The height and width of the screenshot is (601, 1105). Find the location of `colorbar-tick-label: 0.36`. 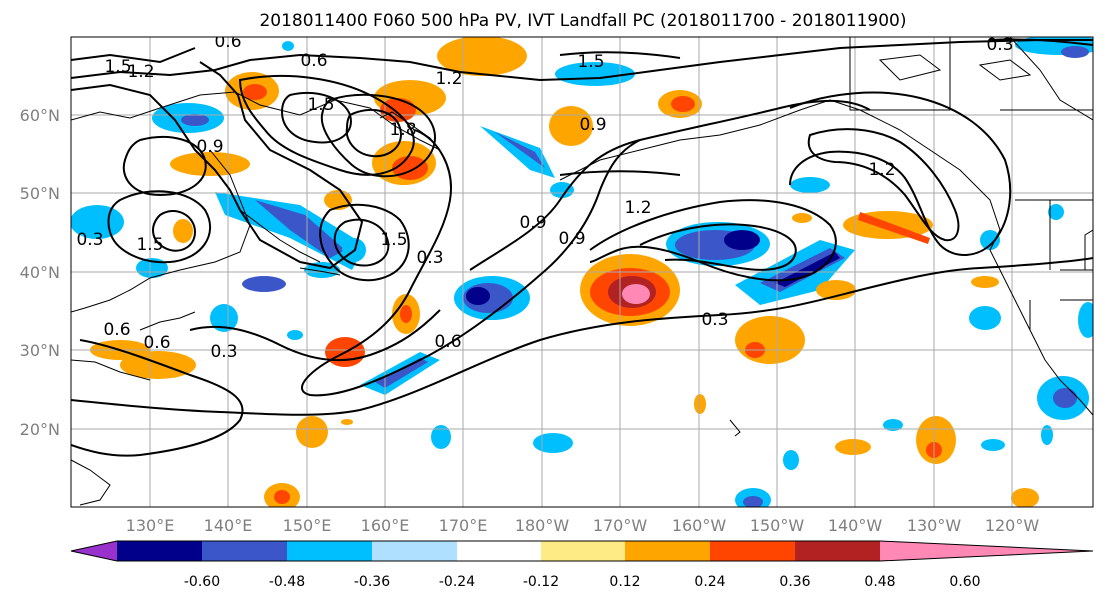

colorbar-tick-label: 0.36 is located at coordinates (794, 582).